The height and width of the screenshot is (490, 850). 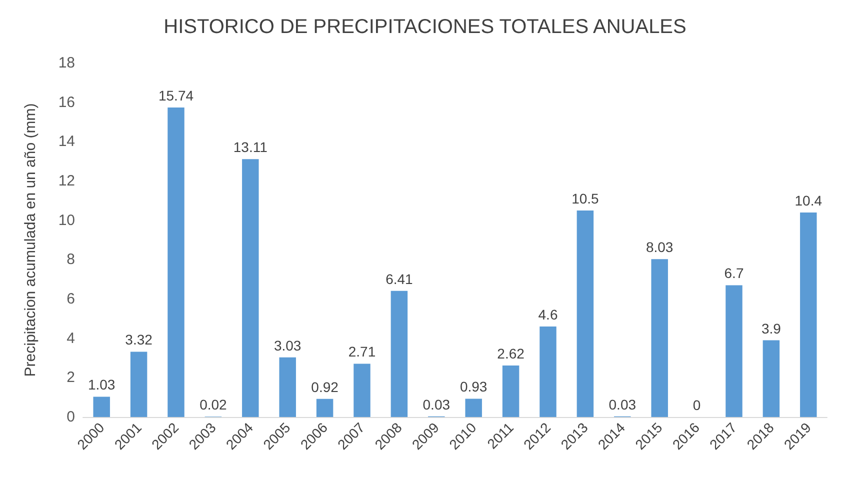 I want to click on y-tick-label: 8, so click(x=70, y=259).